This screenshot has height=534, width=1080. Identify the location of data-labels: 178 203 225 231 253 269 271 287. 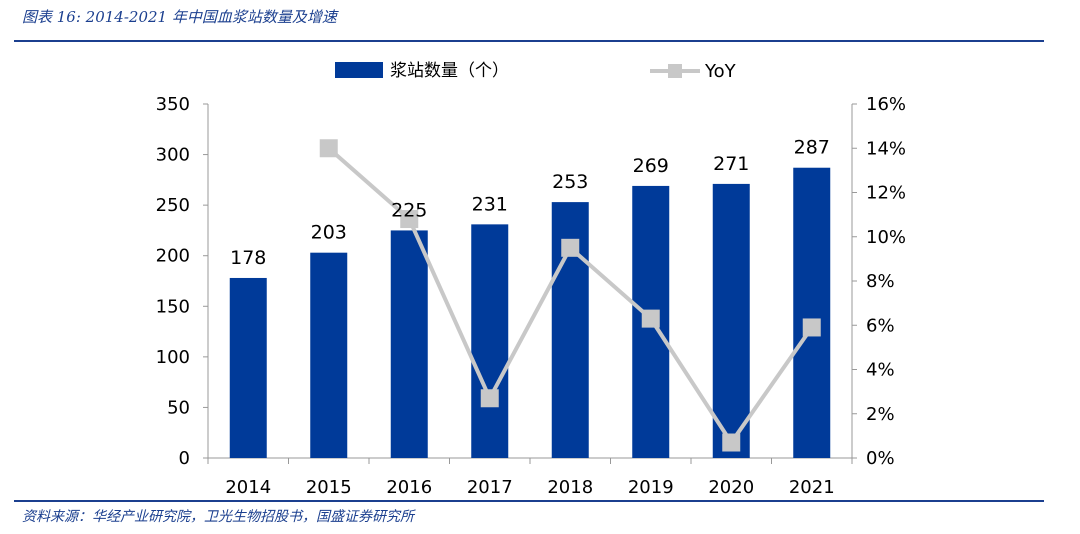
(530, 203).